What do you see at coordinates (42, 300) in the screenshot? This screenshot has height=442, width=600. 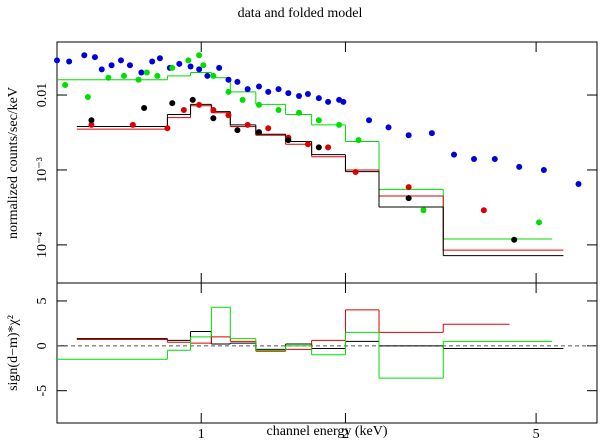 I see `y-tick-label: 5` at bounding box center [42, 300].